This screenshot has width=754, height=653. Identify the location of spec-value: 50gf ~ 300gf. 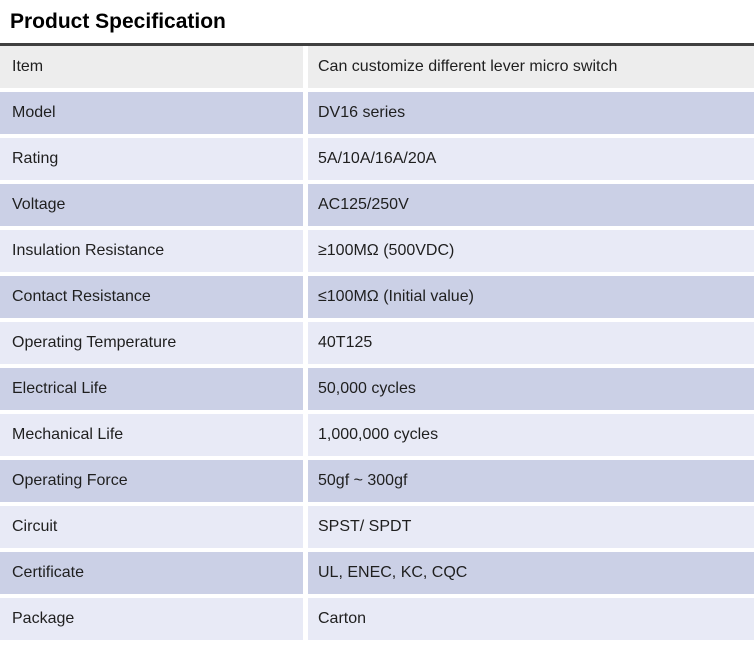
(531, 481).